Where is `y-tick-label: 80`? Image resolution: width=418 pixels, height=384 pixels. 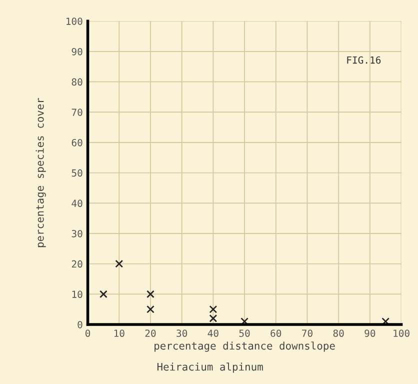
y-tick-label: 80 is located at coordinates (77, 82).